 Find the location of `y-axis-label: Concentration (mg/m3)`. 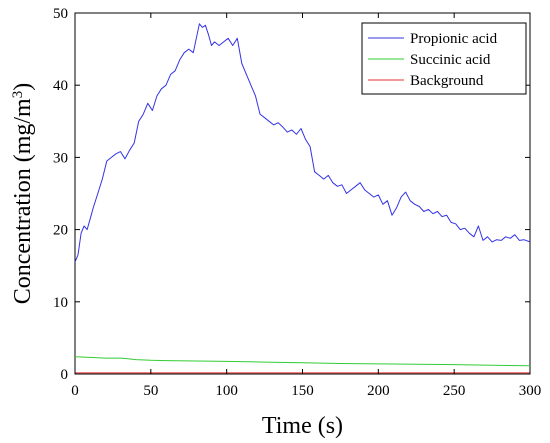

y-axis-label: Concentration (mg/m3) is located at coordinates (23, 193).